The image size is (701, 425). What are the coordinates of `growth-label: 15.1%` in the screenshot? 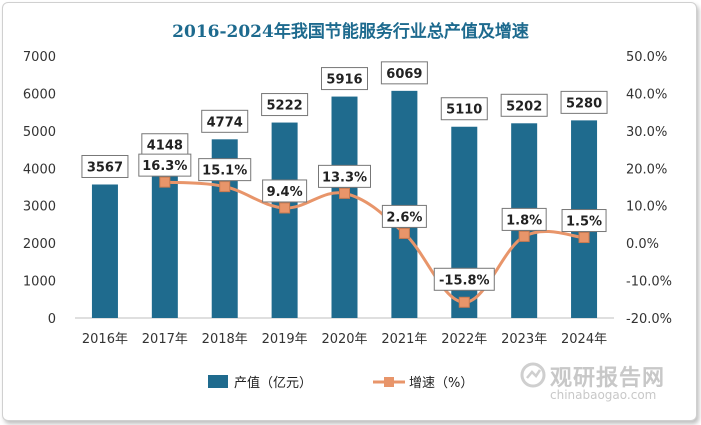 It's located at (224, 171).